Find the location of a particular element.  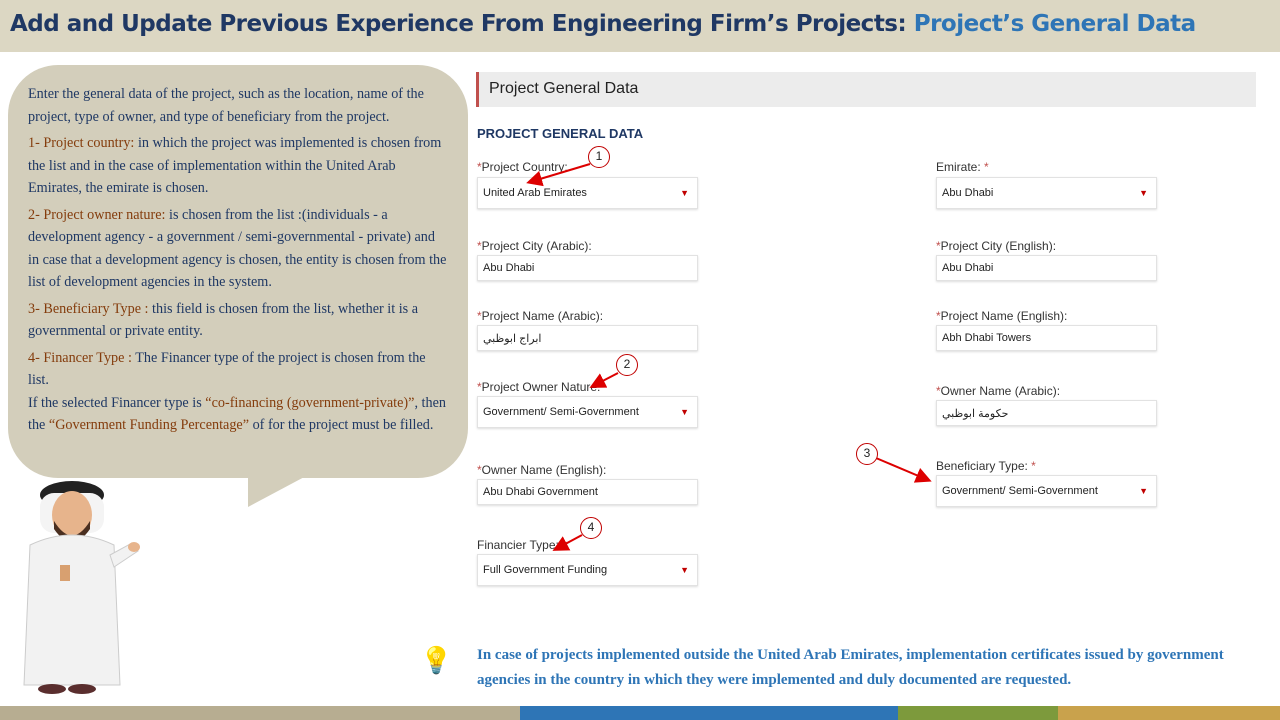

section-title: PROJECT GENERAL DATA is located at coordinates (560, 133).